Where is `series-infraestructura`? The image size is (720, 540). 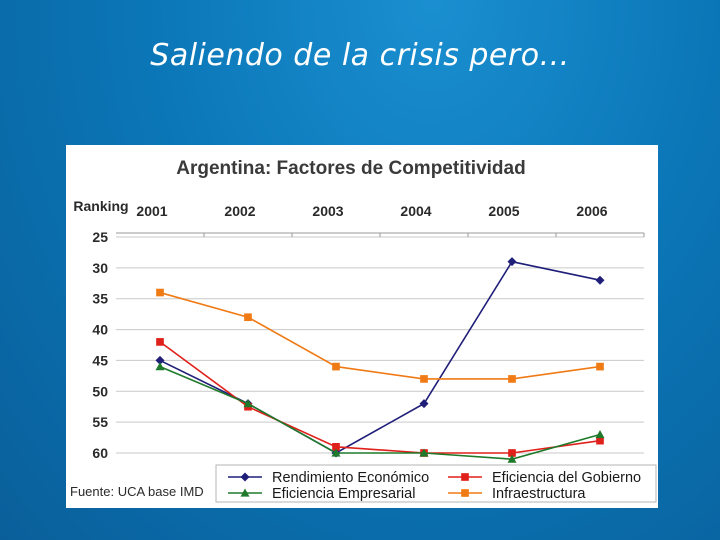
series-infraestructura is located at coordinates (380, 335).